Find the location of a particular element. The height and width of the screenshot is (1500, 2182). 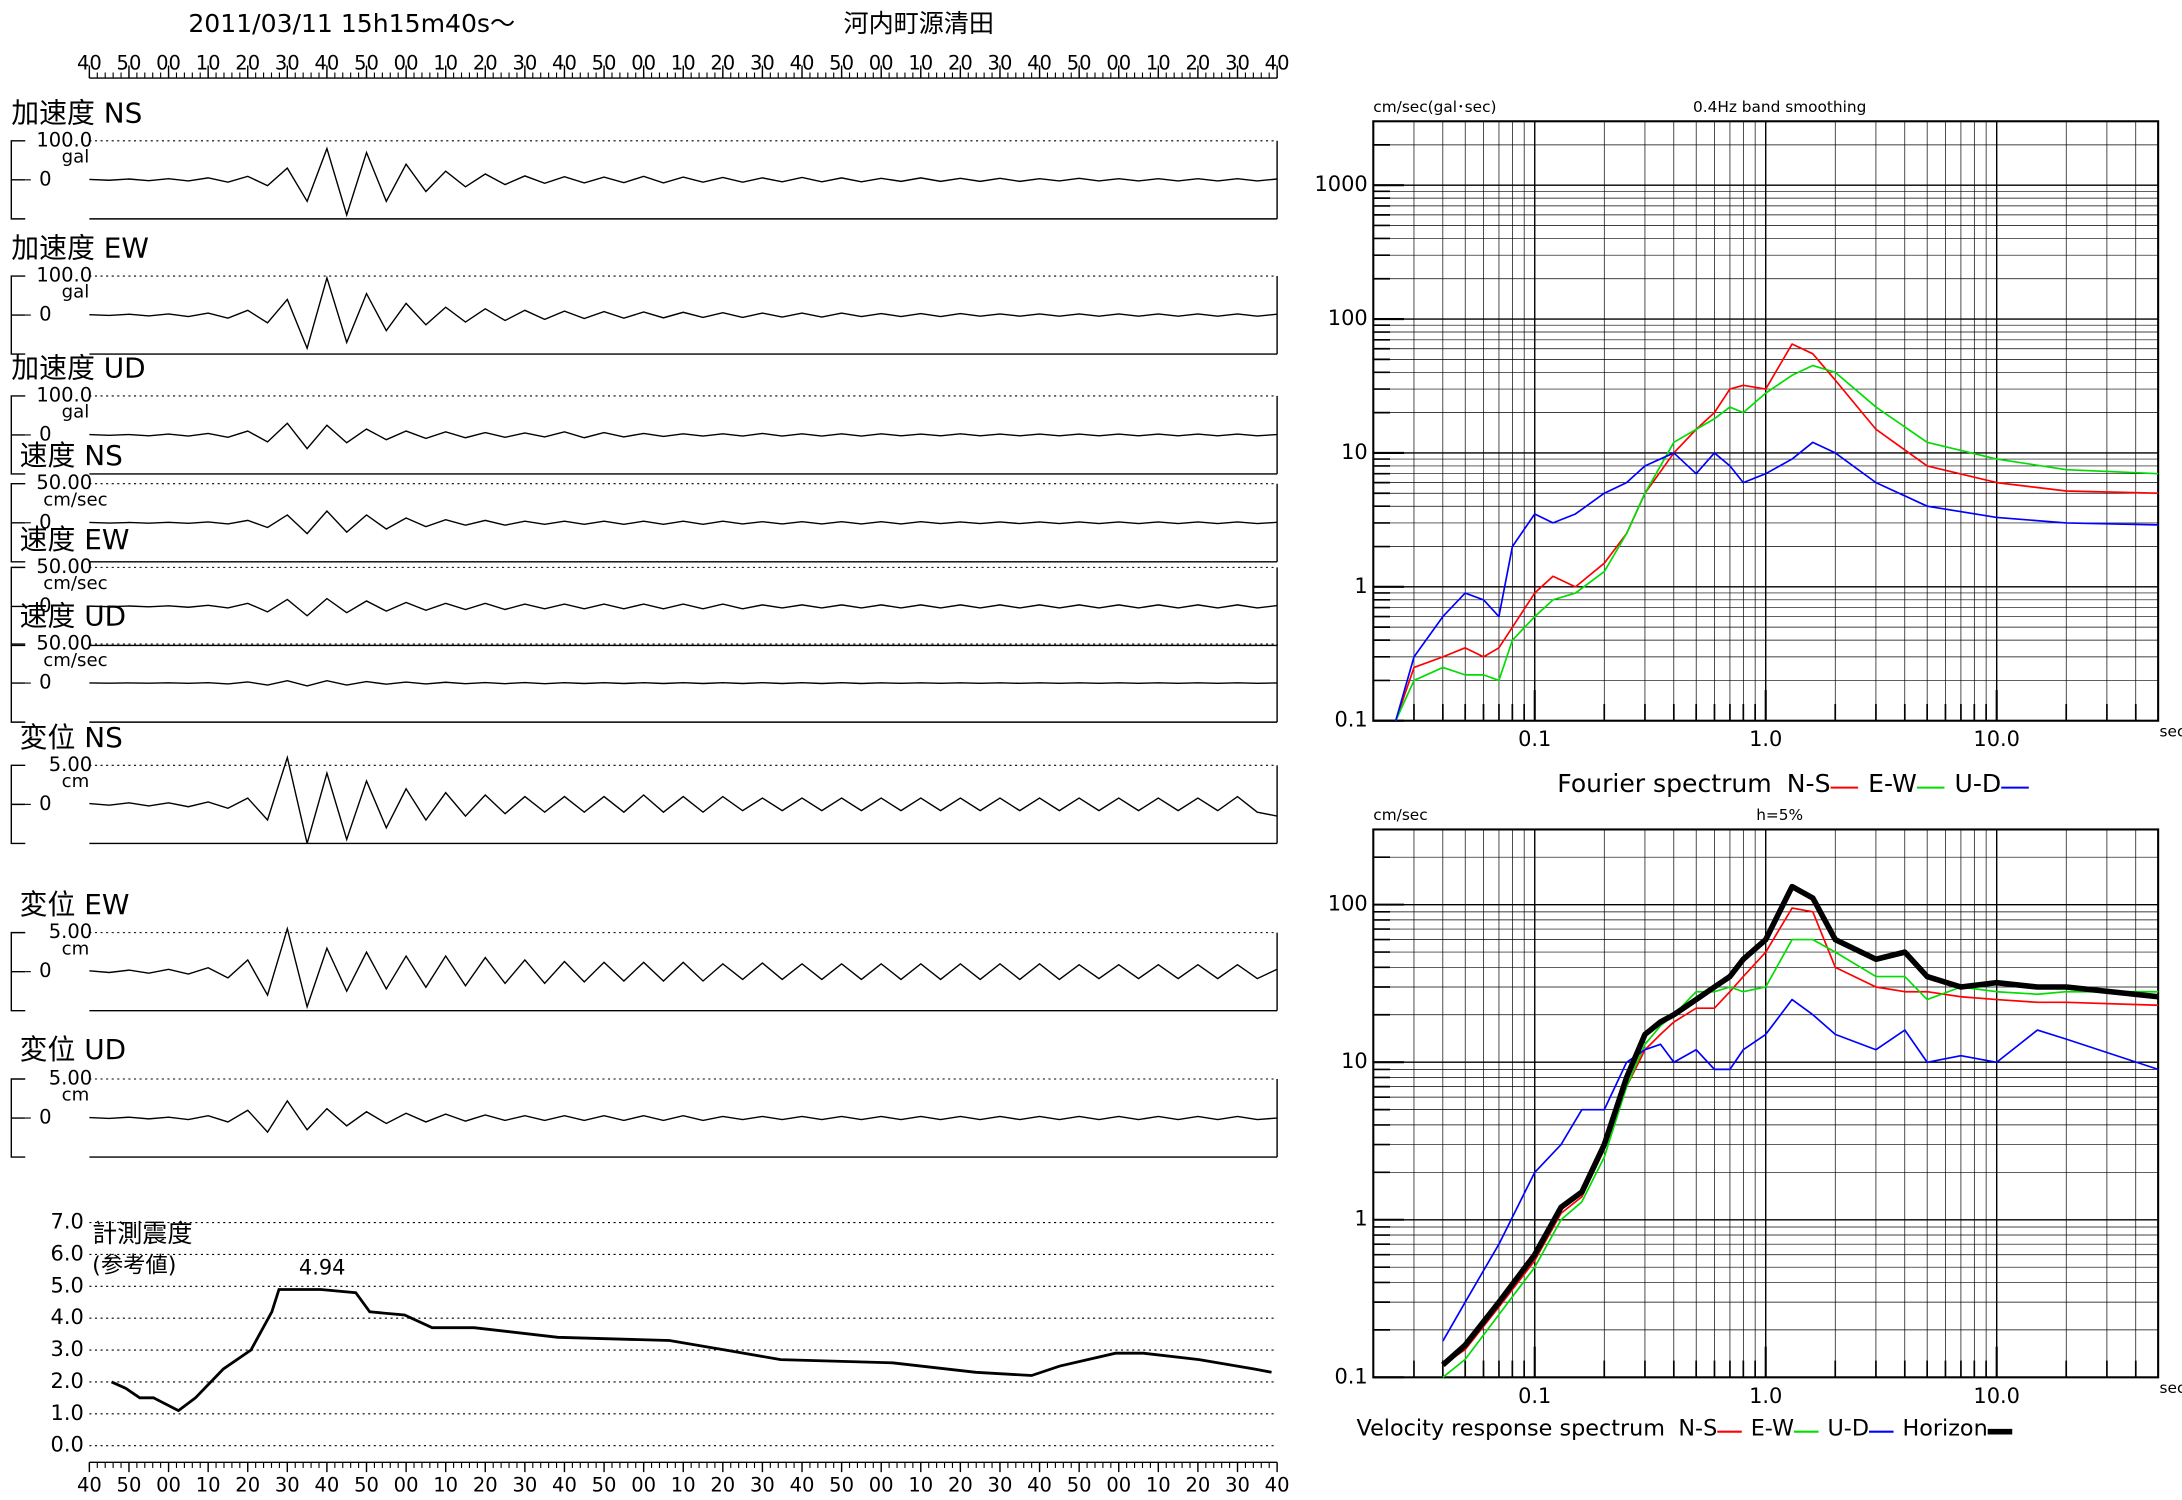

y-tick-label: 0.0 is located at coordinates (67, 1445).